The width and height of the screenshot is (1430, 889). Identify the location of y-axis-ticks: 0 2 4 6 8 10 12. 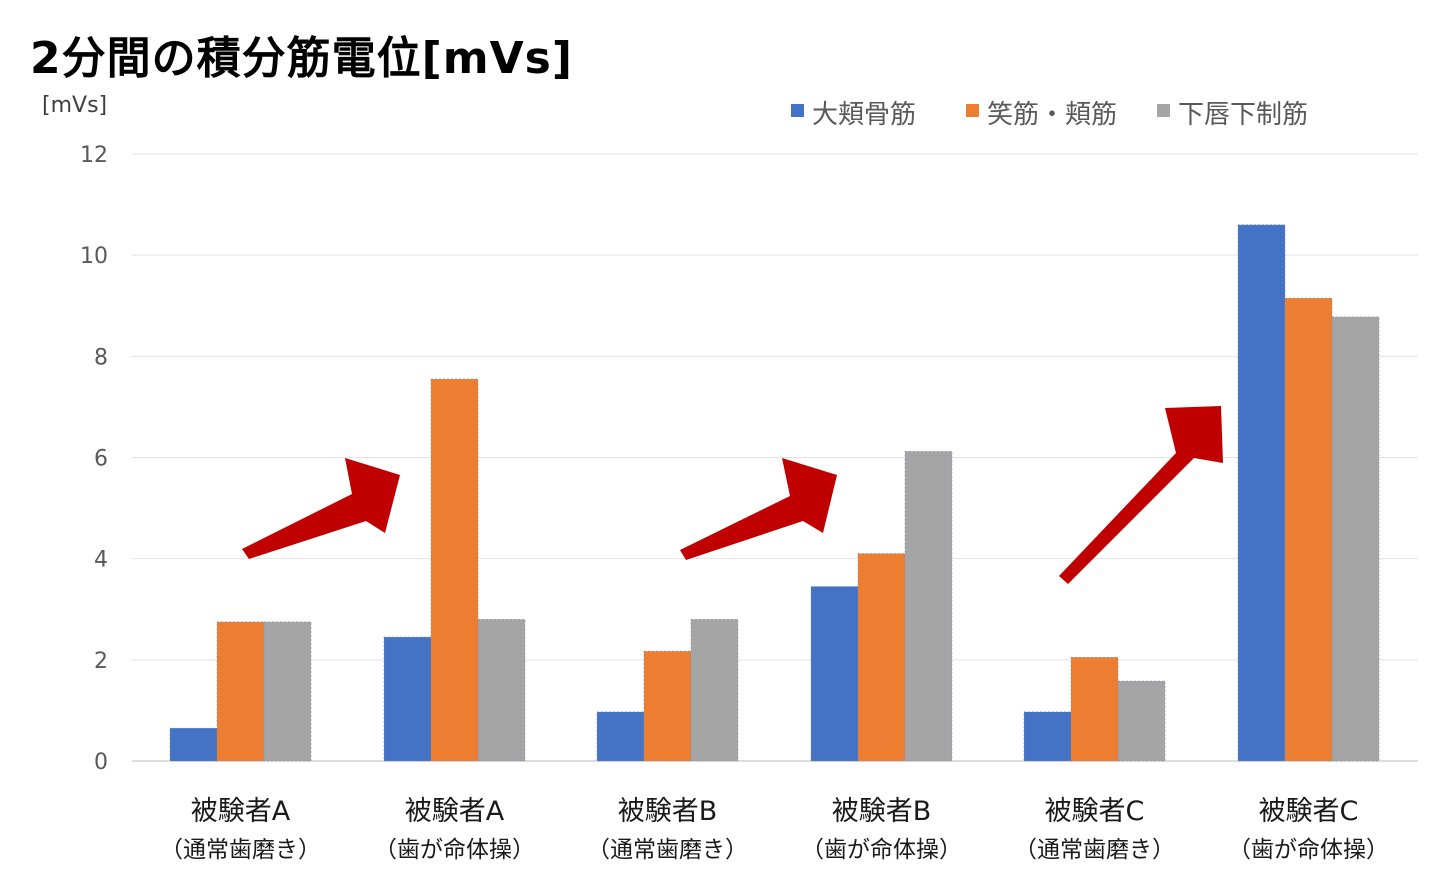
(94, 459).